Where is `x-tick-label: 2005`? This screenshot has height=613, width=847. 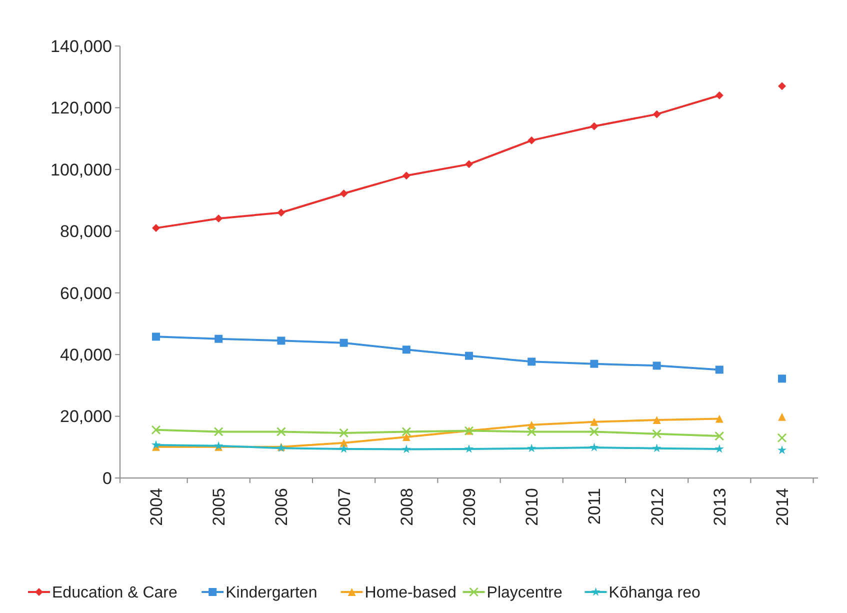 x-tick-label: 2005 is located at coordinates (219, 507).